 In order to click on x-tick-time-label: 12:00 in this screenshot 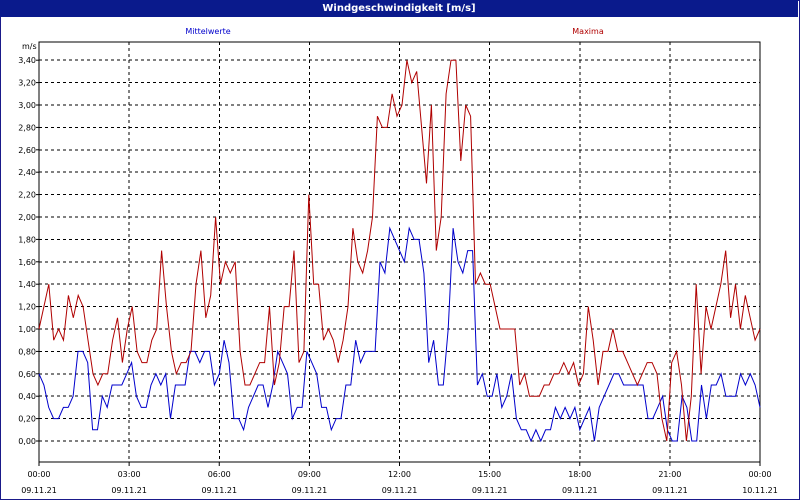, I will do `click(399, 474)`.